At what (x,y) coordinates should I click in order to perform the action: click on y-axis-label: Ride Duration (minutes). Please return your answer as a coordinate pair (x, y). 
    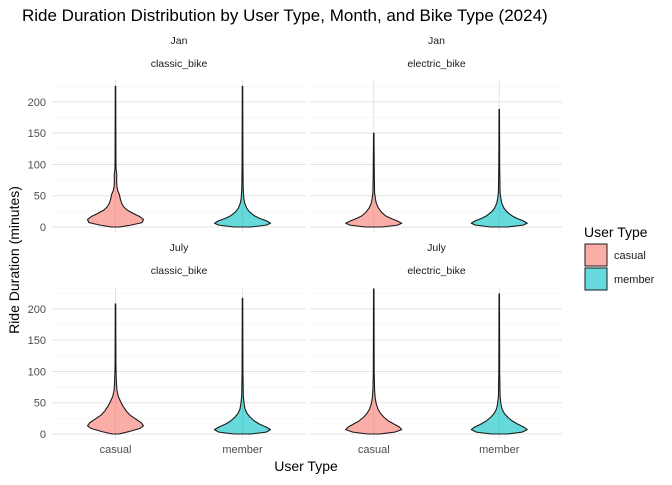
    Looking at the image, I should click on (14, 260).